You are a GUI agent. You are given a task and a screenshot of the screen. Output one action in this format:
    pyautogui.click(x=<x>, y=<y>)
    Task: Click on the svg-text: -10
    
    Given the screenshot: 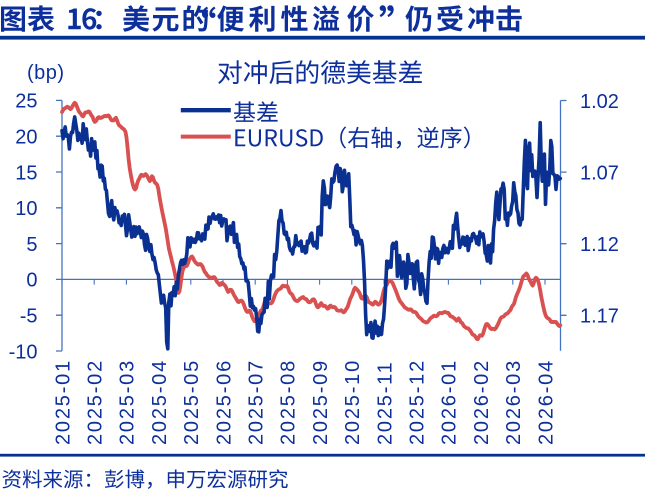 What is the action you would take?
    pyautogui.click(x=23, y=352)
    